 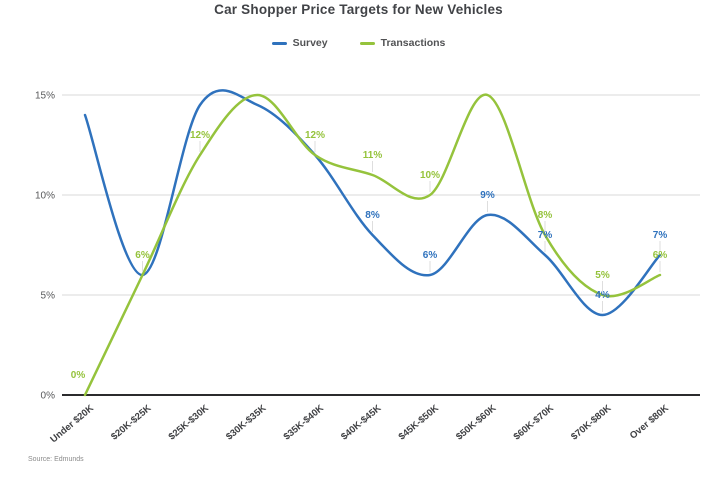 I want to click on x-axis-label: Over $80K, so click(x=649, y=422).